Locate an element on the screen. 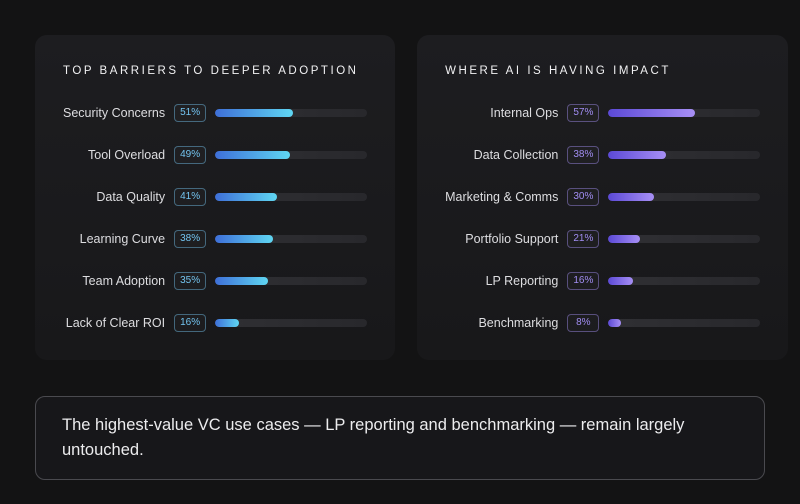 This screenshot has width=800, height=504. percent-badge: 57% is located at coordinates (583, 113).